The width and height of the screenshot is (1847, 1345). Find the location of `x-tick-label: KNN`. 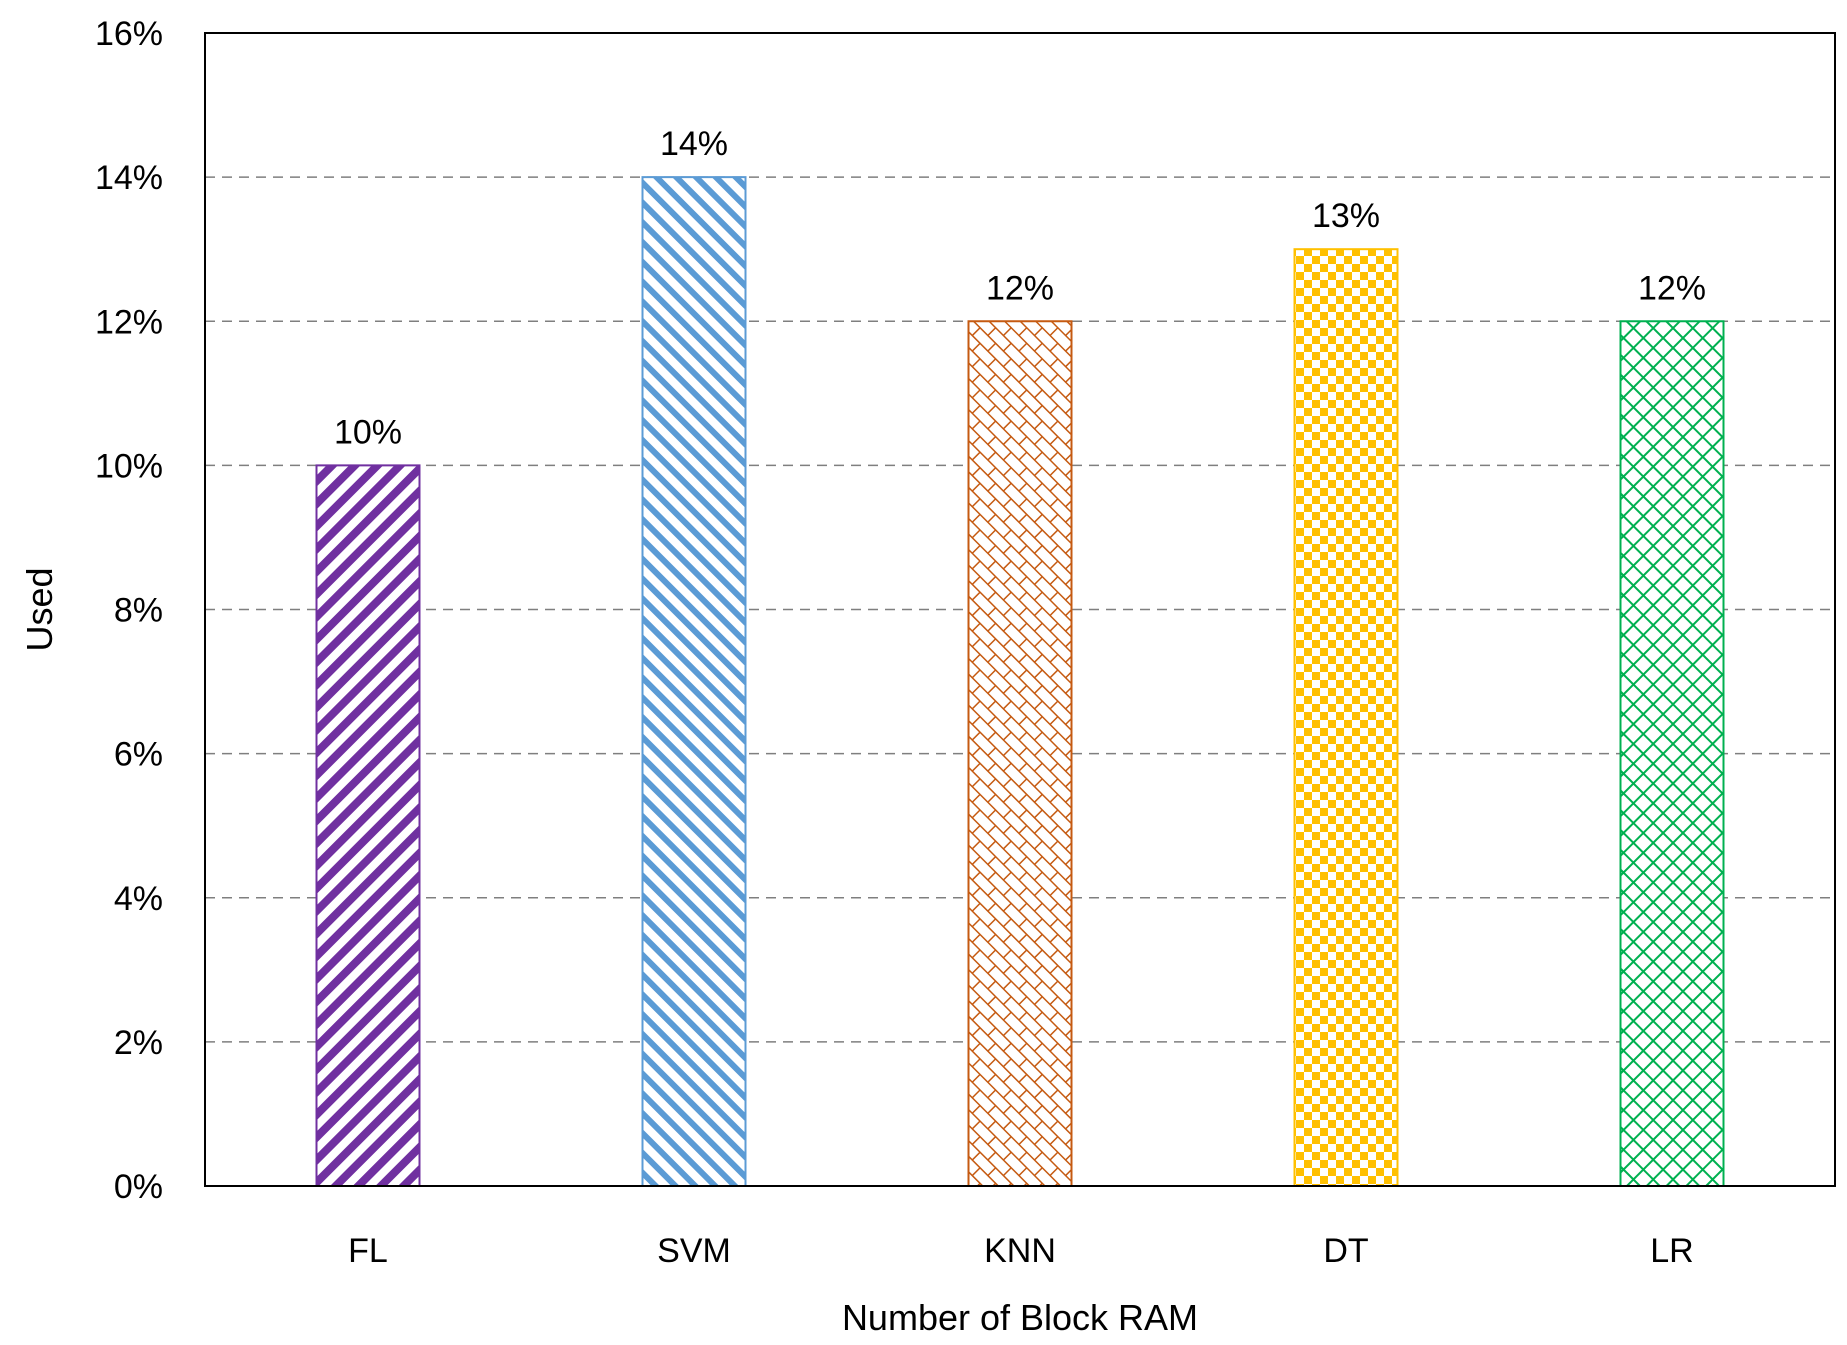

x-tick-label: KNN is located at coordinates (1020, 1251).